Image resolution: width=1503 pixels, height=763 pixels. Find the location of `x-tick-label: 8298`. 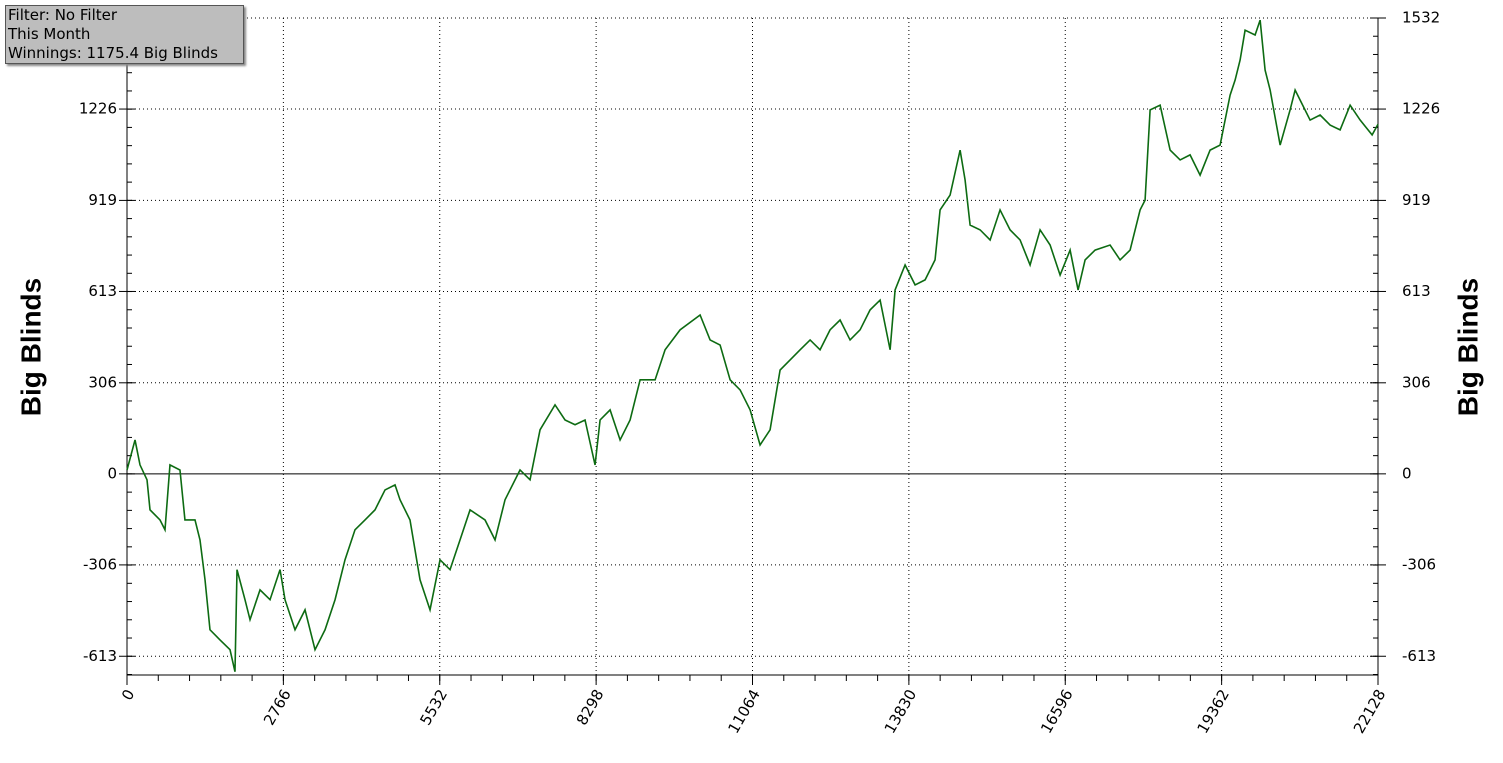

x-tick-label: 8298 is located at coordinates (590, 707).